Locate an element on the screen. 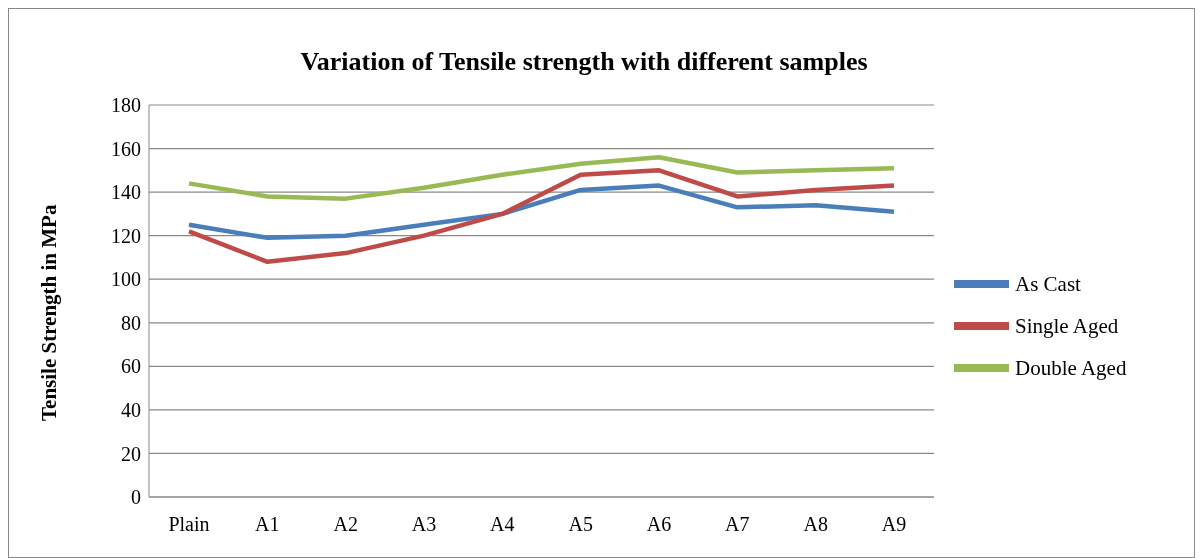 The height and width of the screenshot is (558, 1203). y-tick-label: 140 is located at coordinates (126, 192).